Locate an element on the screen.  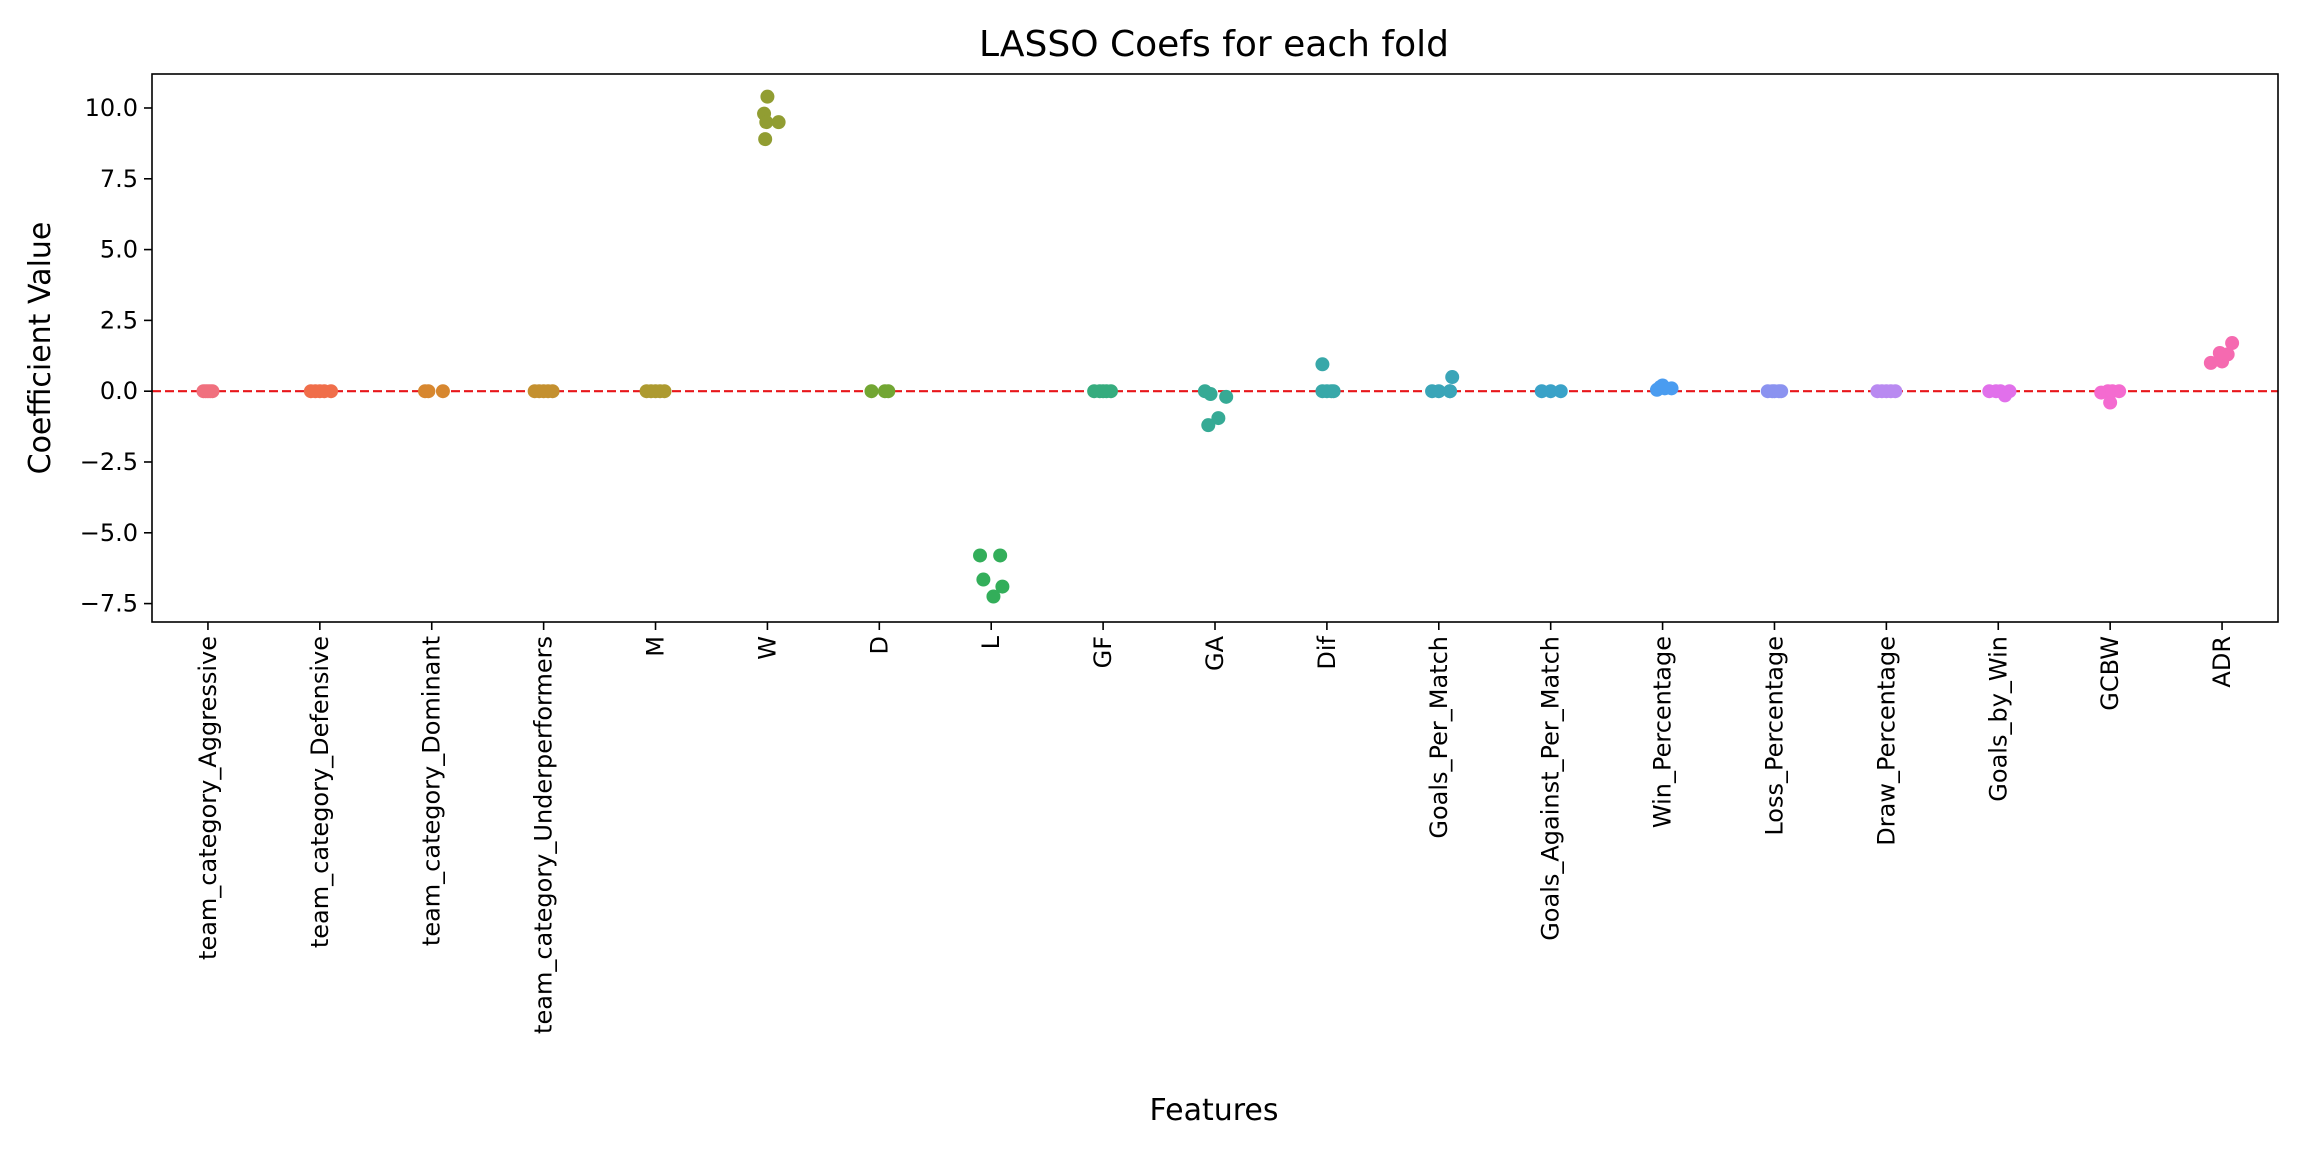
x-tick-label: Dif is located at coordinates (1327, 652).